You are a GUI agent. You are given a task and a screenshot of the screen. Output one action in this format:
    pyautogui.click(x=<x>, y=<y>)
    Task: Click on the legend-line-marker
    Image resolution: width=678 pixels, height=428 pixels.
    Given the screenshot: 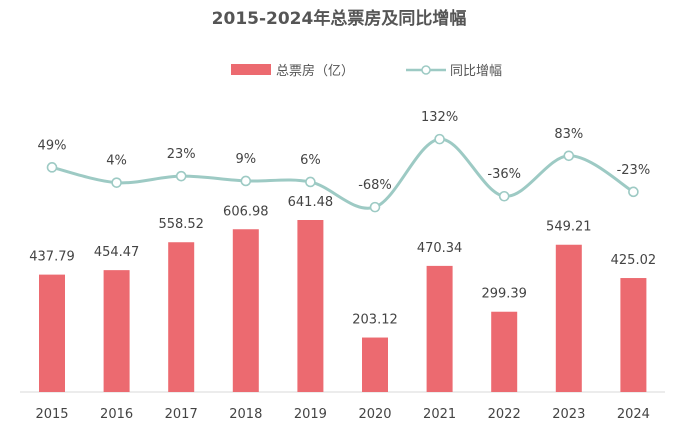 What is the action you would take?
    pyautogui.click(x=426, y=70)
    